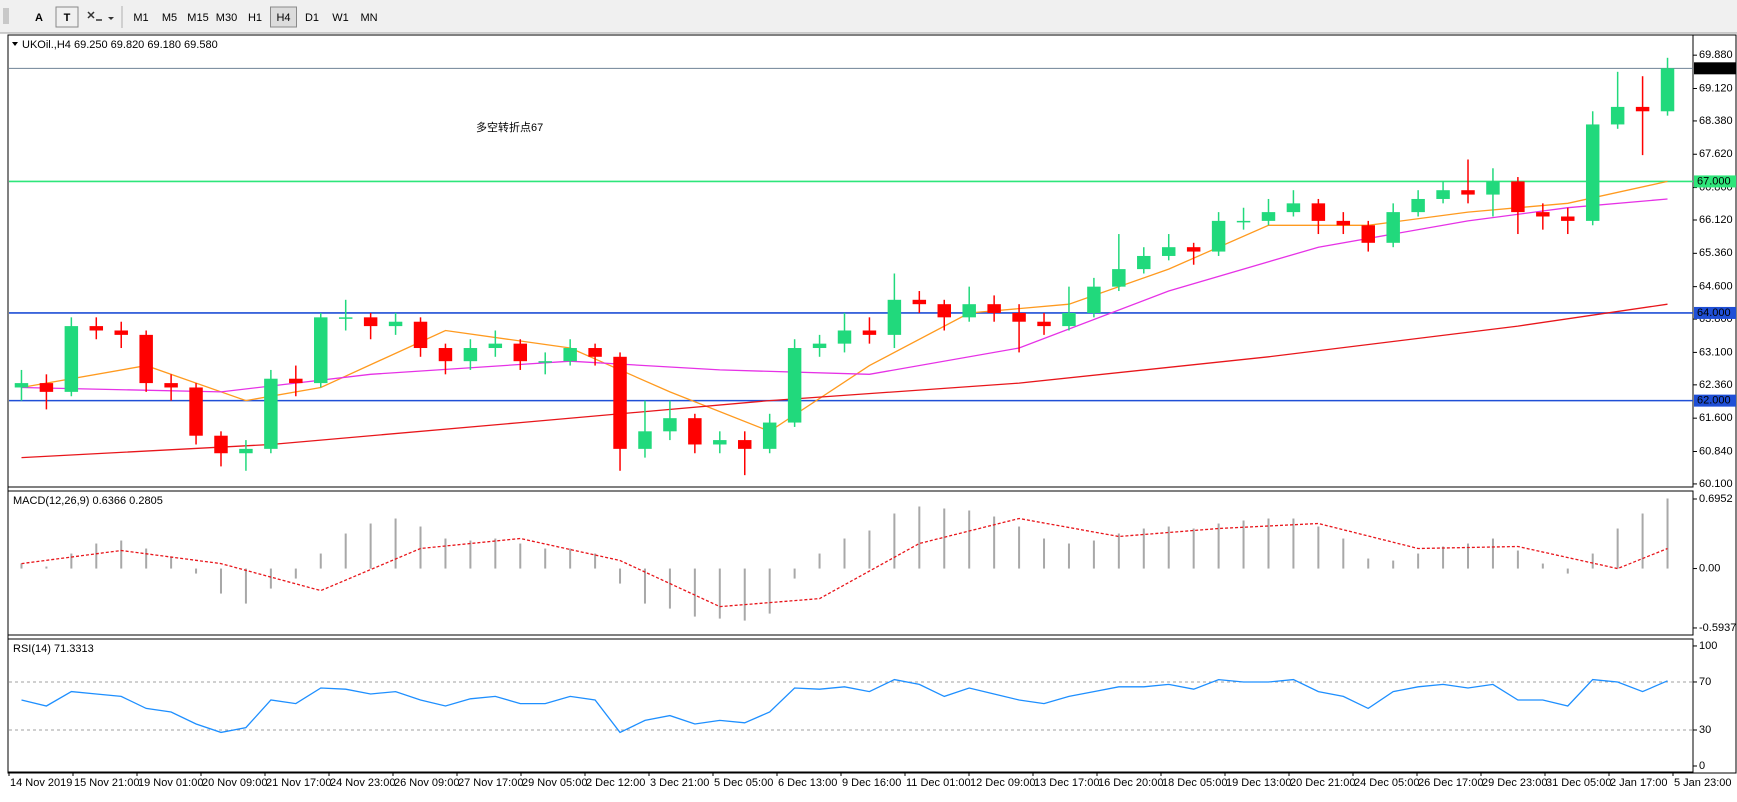 This screenshot has width=1737, height=802. Describe the element at coordinates (1639, 783) in the screenshot. I see `x-tick-label: 2 Jan 17:00` at that location.